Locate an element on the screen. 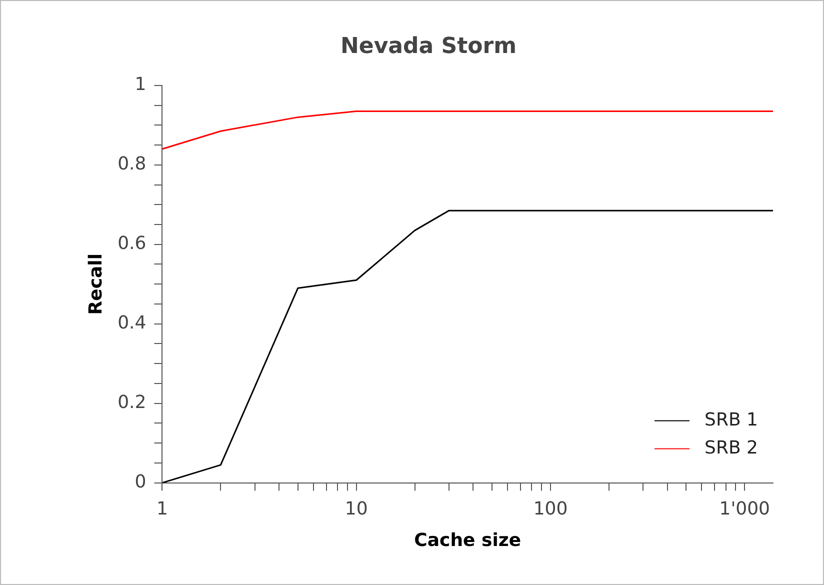  y-tick-label: 0.8 is located at coordinates (132, 164).